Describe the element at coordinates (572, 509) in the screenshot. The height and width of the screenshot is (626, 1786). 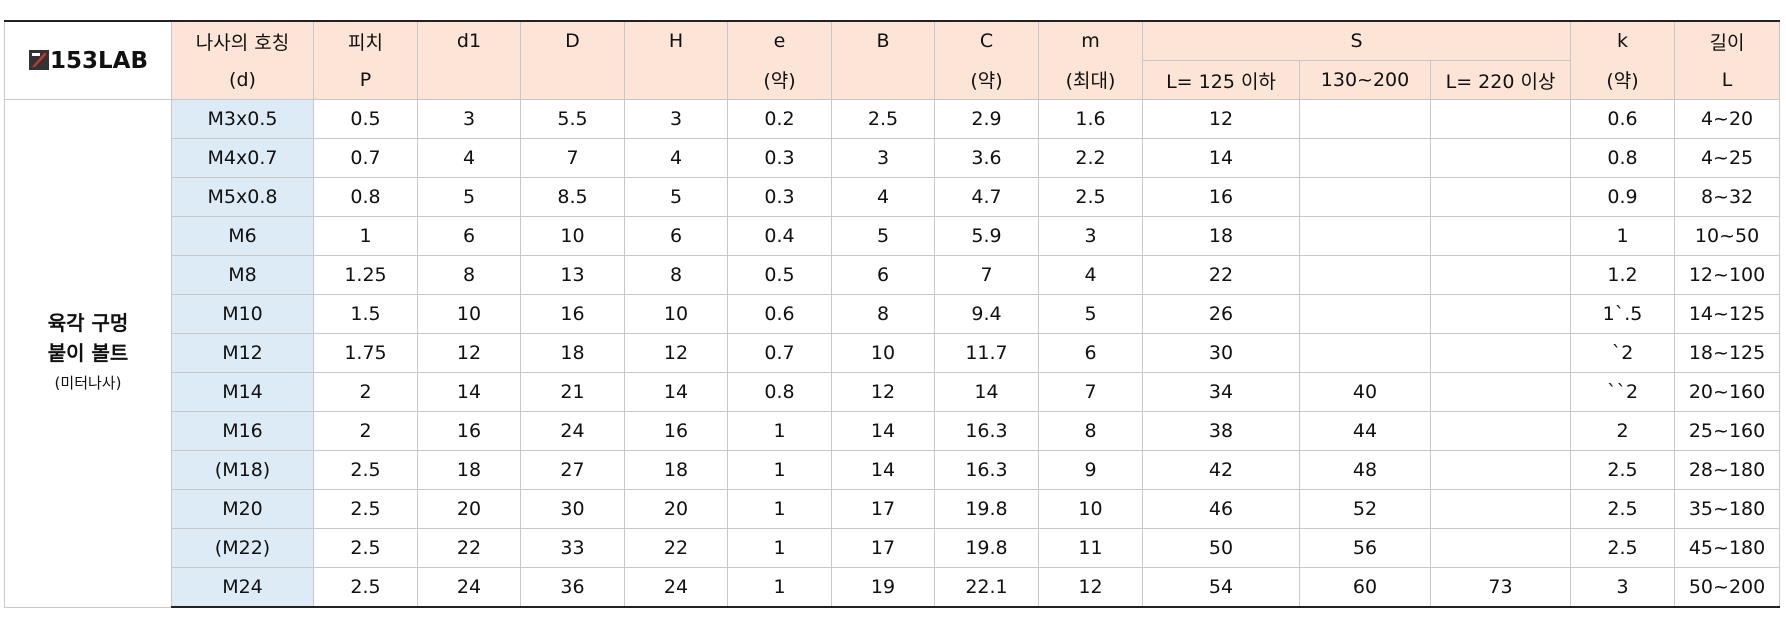
I see `table-cell: 30` at that location.